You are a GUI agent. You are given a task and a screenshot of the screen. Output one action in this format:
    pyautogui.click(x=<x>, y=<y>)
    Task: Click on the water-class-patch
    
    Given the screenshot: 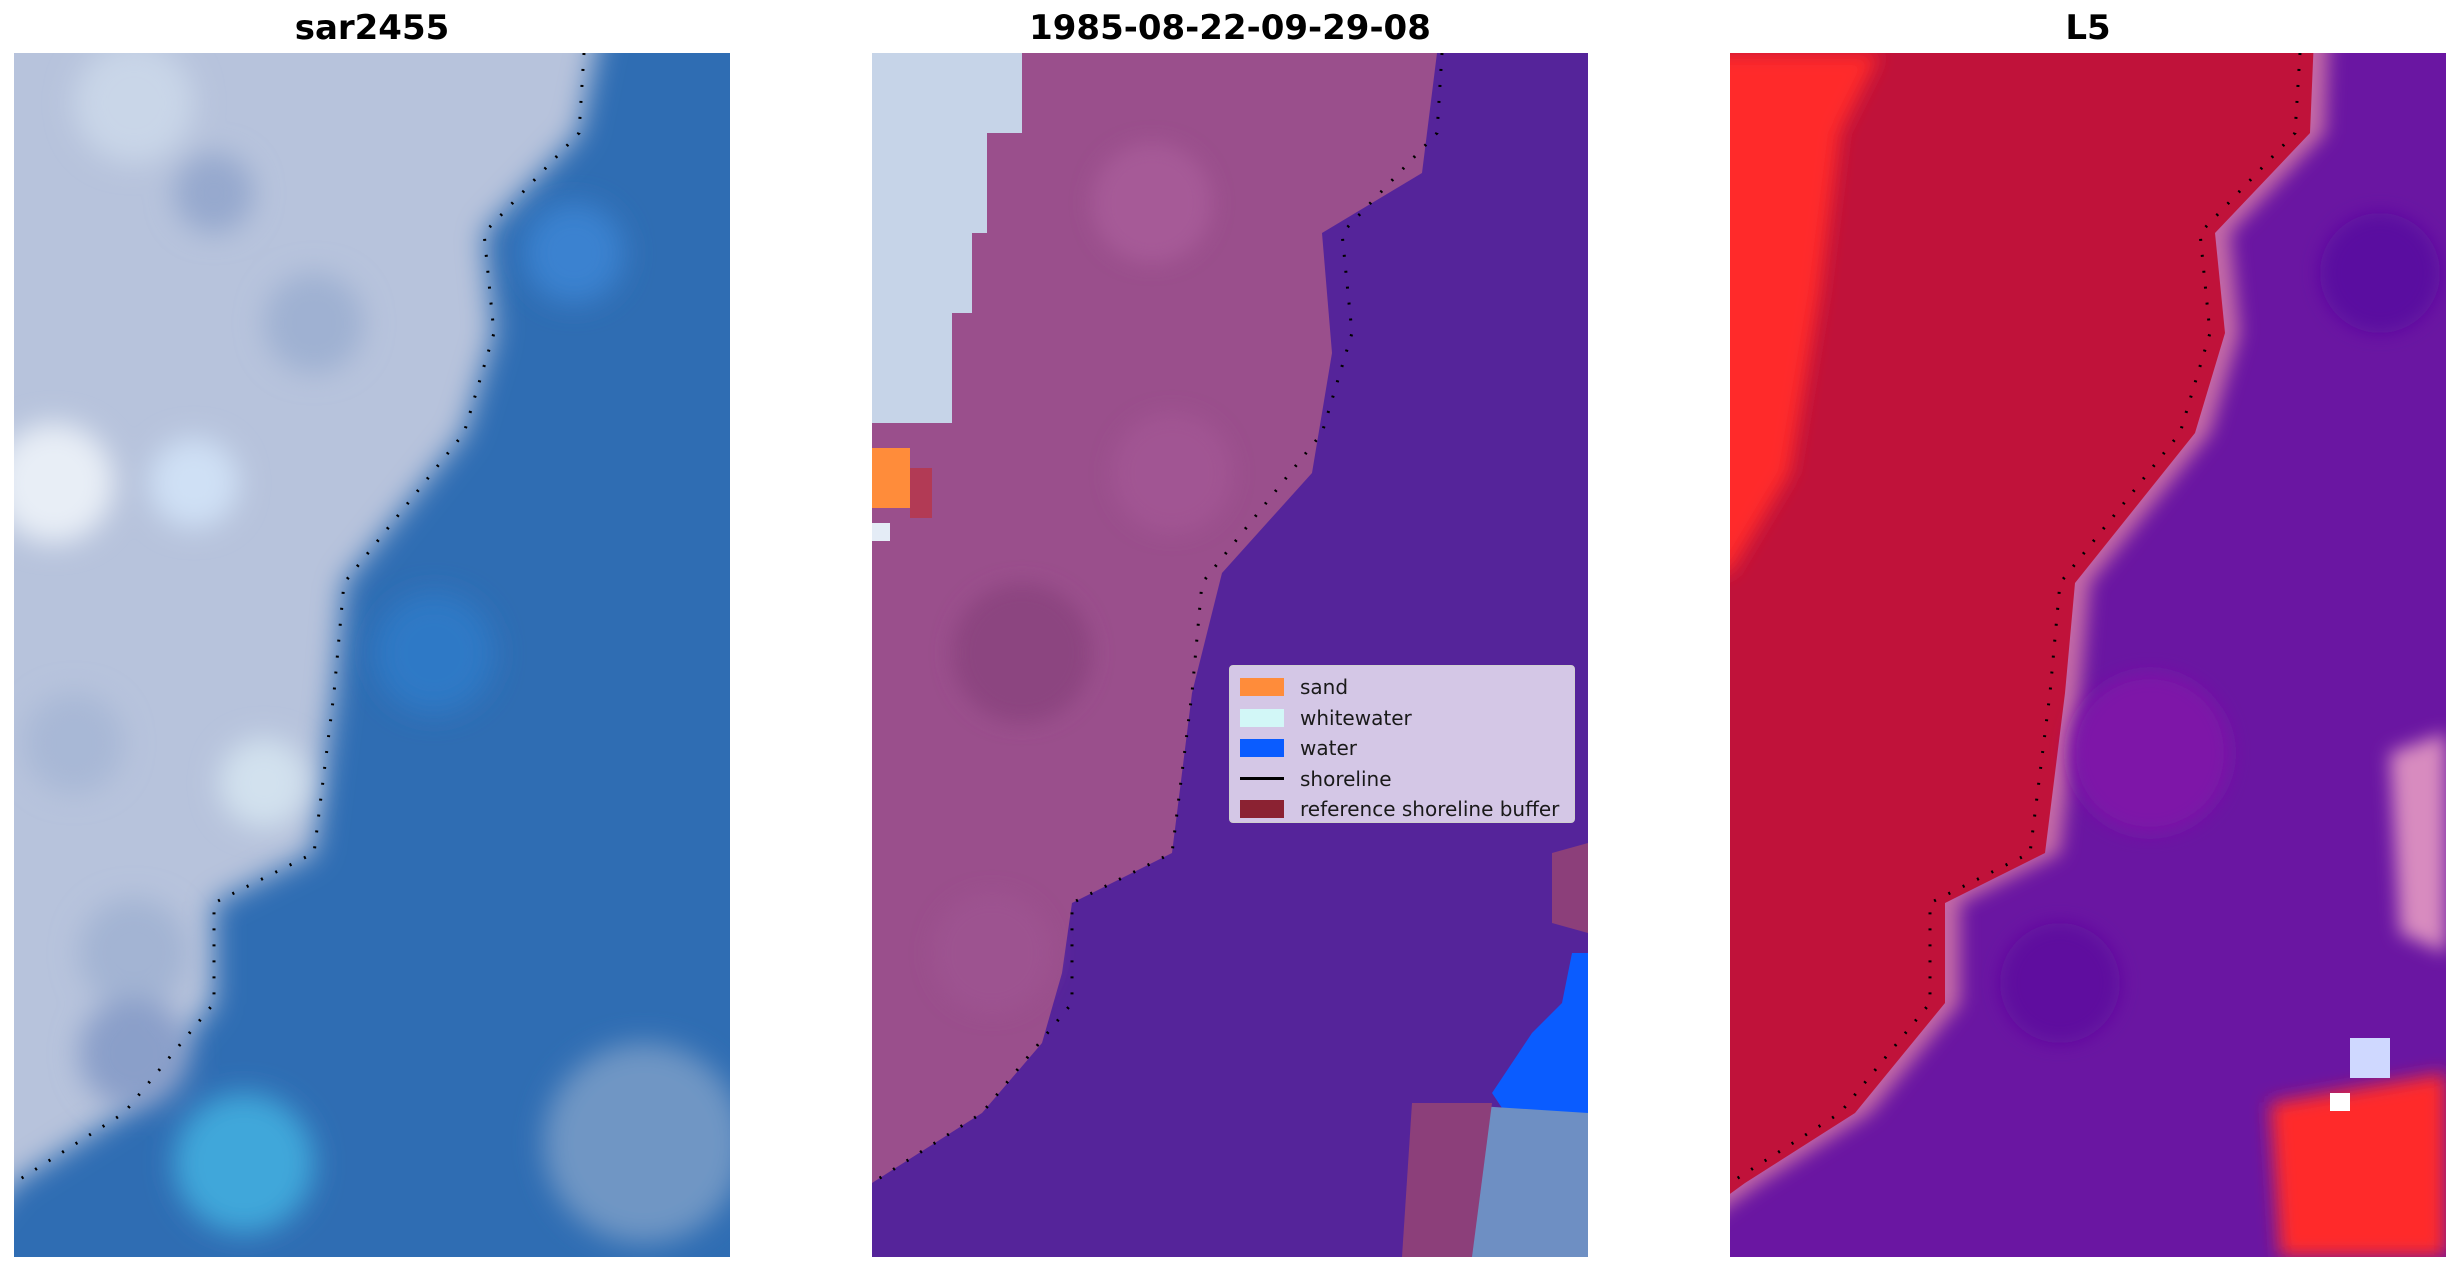 What is the action you would take?
    pyautogui.click(x=1540, y=1038)
    